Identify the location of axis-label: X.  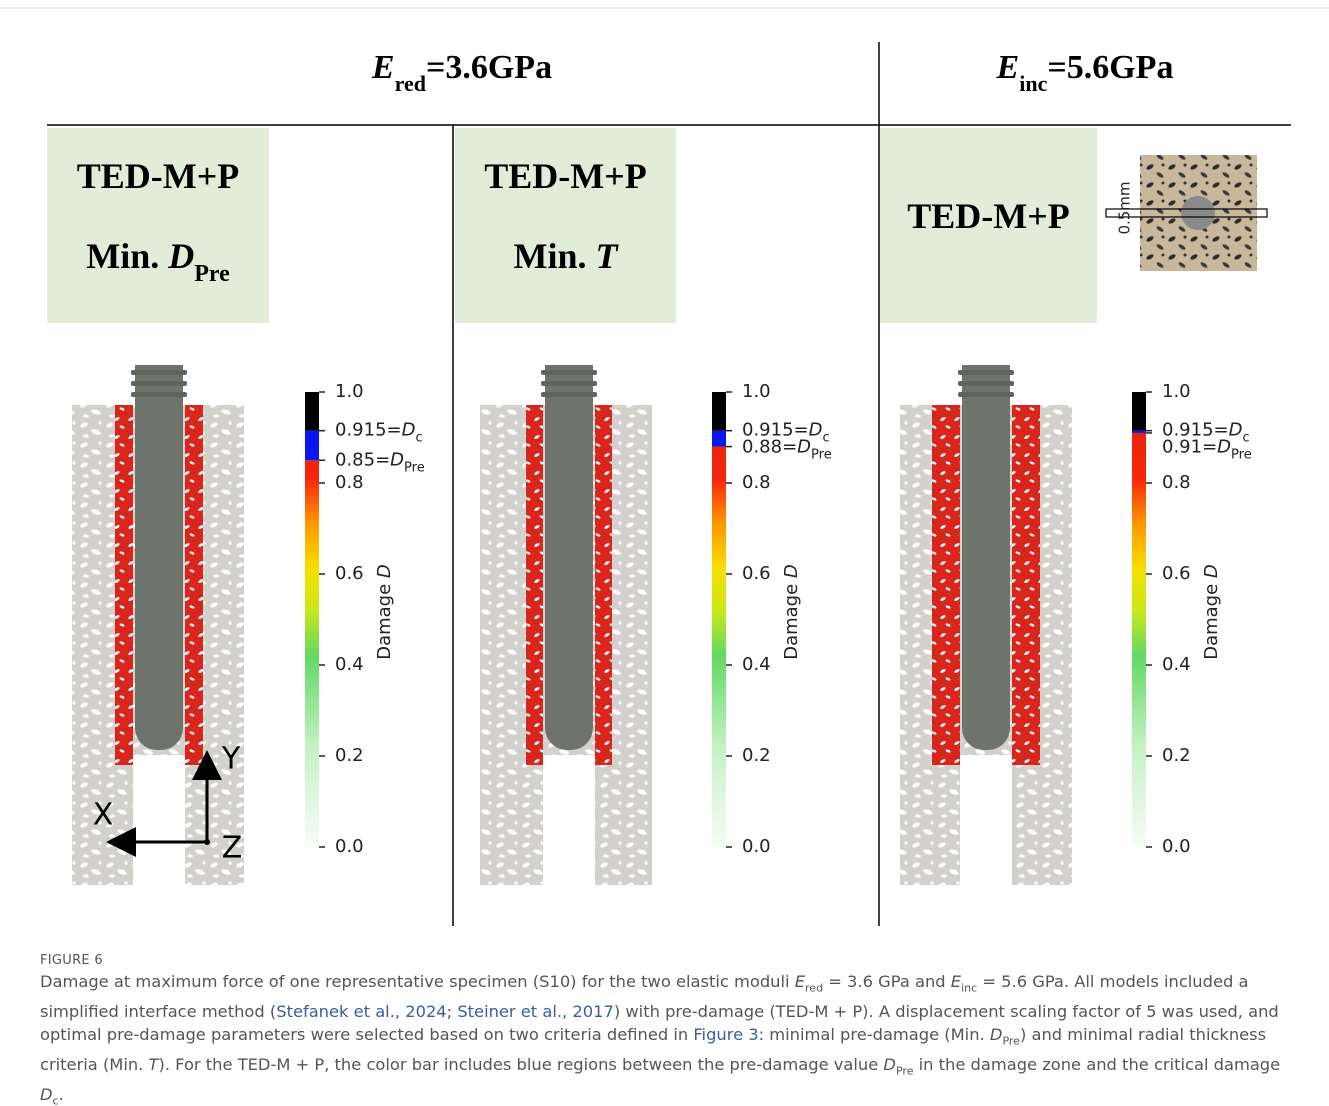
(103, 815).